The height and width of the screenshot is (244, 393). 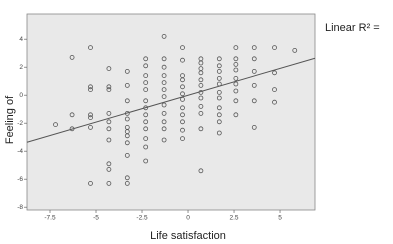 I want to click on y-tick-label: -8, so click(x=20, y=207).